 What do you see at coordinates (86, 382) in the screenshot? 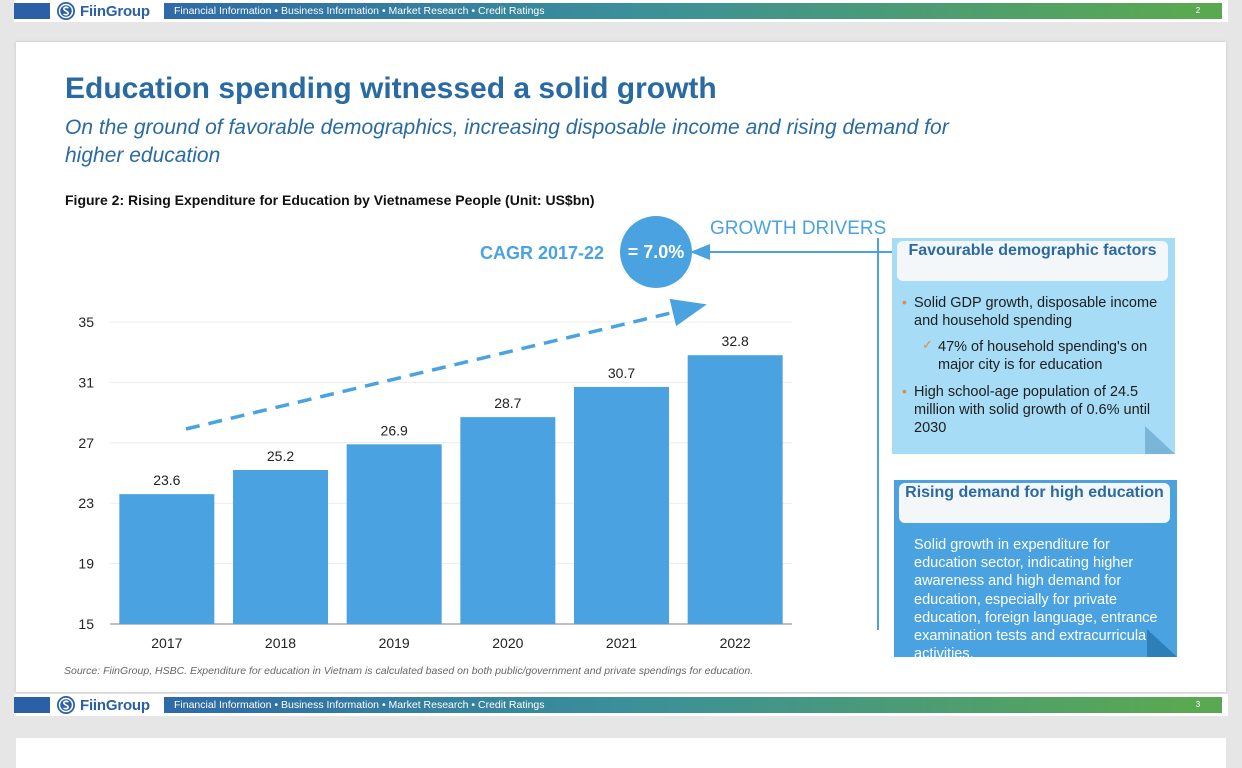
I see `y-tick-label: 31` at bounding box center [86, 382].